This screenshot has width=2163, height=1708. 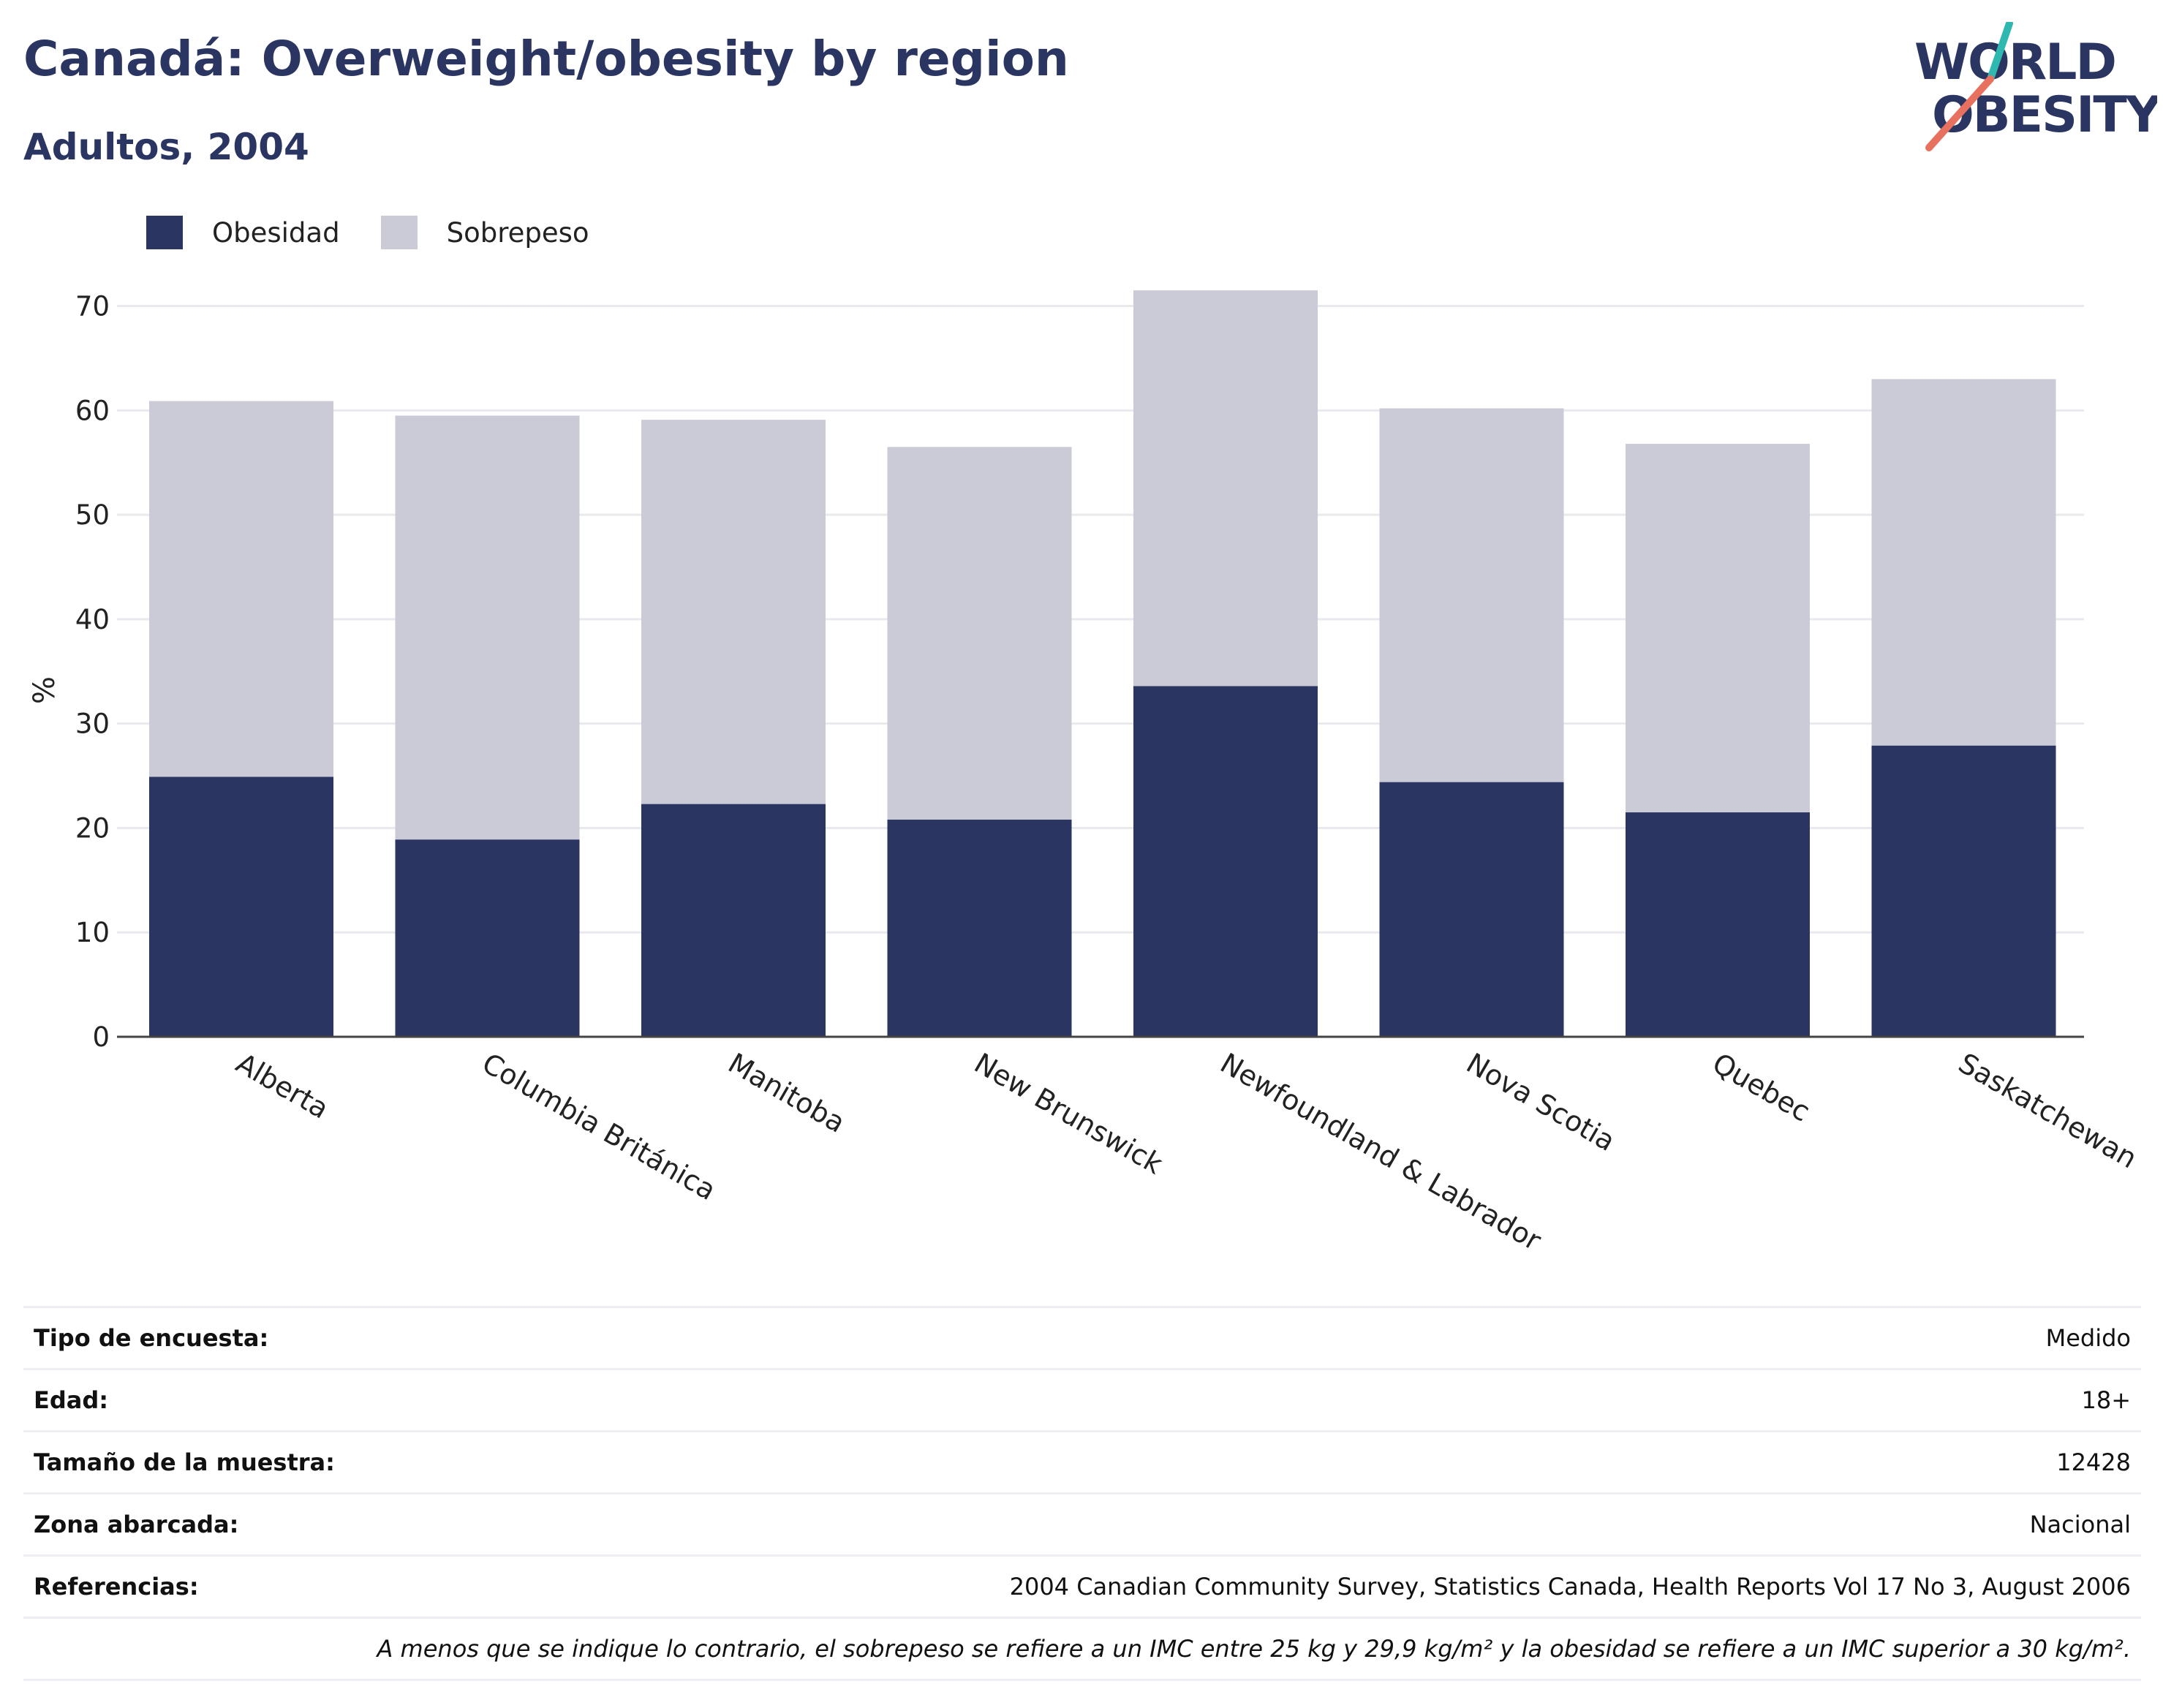 I want to click on y-tick-label: 0, so click(x=101, y=1037).